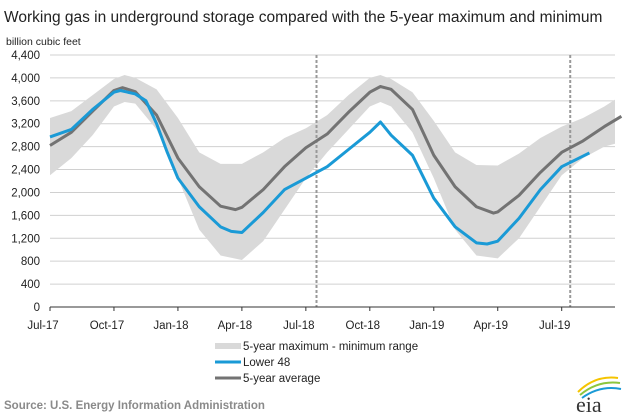  What do you see at coordinates (363, 326) in the screenshot?
I see `x-tick-label: Oct-18` at bounding box center [363, 326].